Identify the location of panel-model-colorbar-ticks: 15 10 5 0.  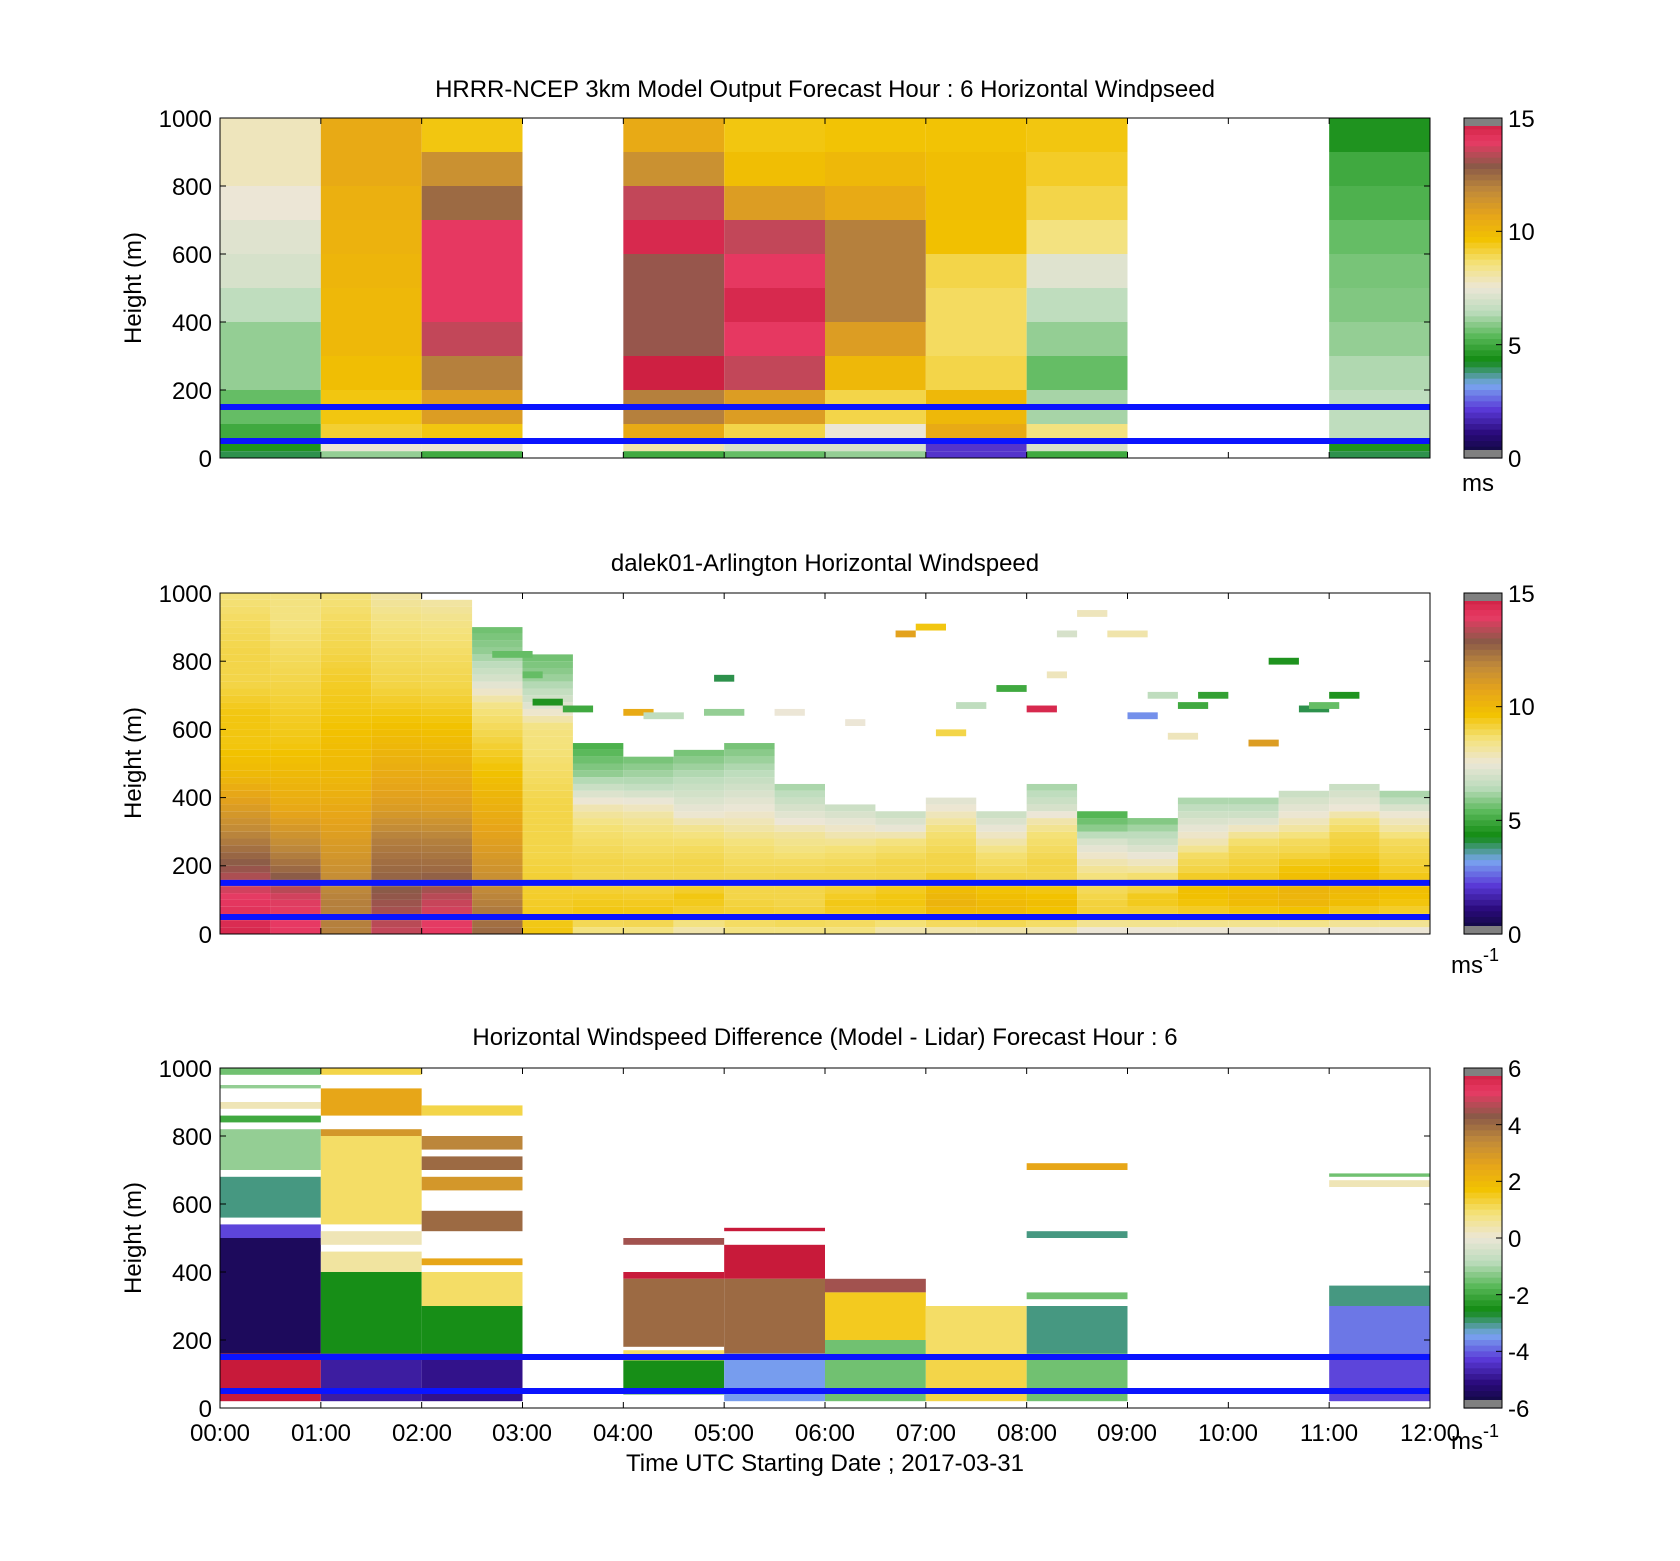
(1521, 289).